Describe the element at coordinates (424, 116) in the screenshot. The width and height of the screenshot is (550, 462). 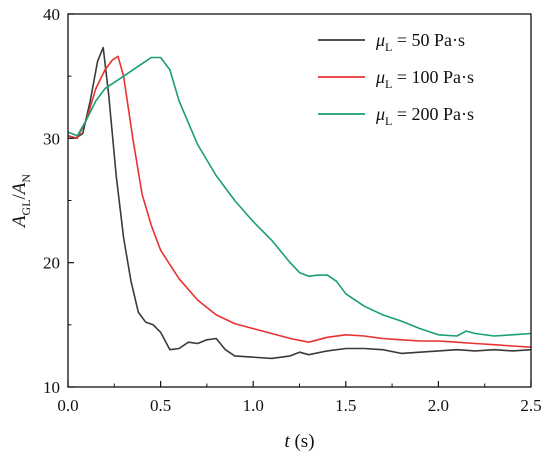
I see `legend-label-3: μL = 200 Pa·s` at that location.